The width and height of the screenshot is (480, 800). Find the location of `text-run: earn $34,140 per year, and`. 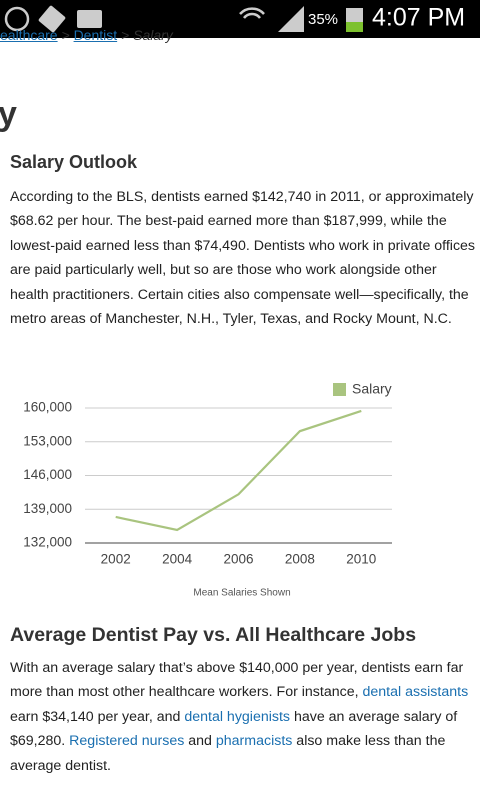

text-run: earn $34,140 per year, and is located at coordinates (97, 716).